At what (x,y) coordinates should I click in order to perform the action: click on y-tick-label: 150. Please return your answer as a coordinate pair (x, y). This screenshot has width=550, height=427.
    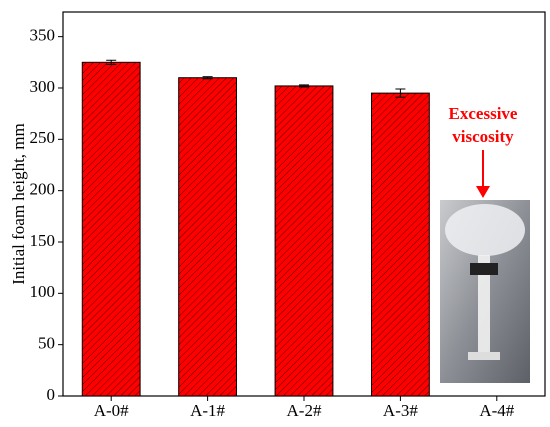
    Looking at the image, I should click on (43, 240).